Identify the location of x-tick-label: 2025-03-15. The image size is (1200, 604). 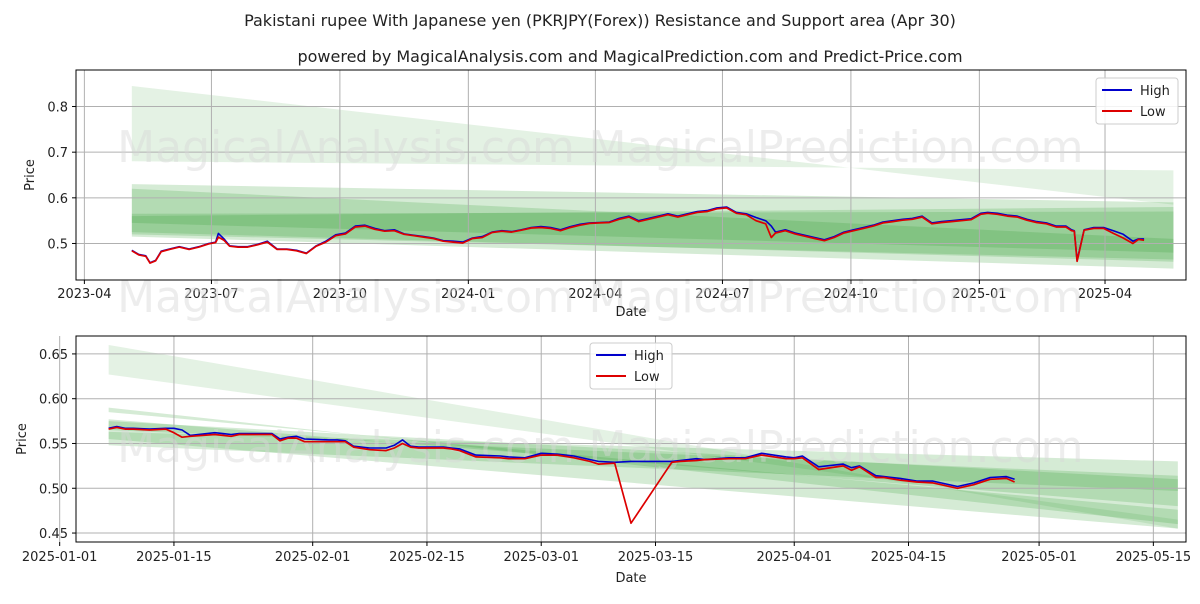
(656, 557).